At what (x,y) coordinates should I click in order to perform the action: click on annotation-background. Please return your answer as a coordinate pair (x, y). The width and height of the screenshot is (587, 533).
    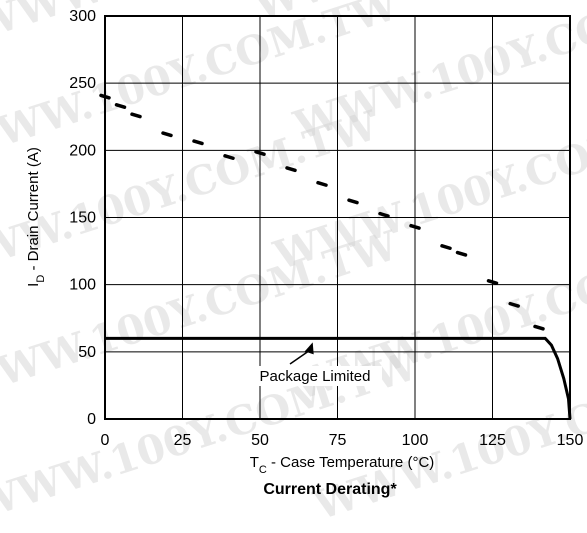
    Looking at the image, I should click on (315, 376).